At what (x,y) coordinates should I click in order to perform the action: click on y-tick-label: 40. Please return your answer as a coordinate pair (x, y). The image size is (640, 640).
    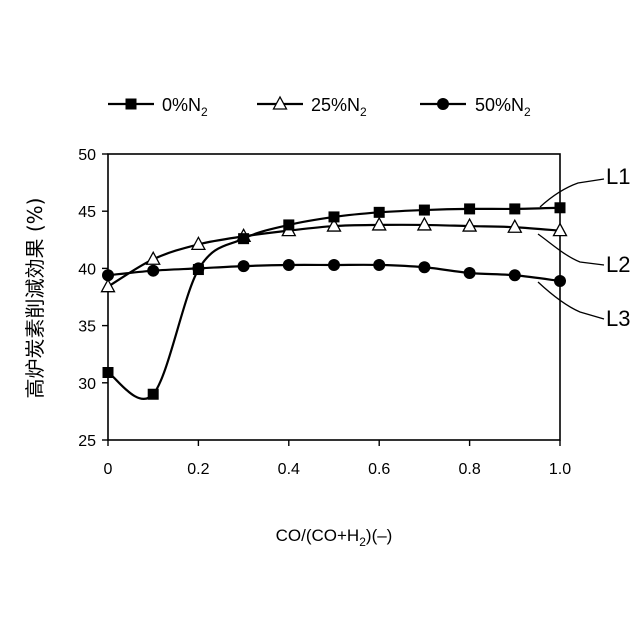
    Looking at the image, I should click on (87, 269).